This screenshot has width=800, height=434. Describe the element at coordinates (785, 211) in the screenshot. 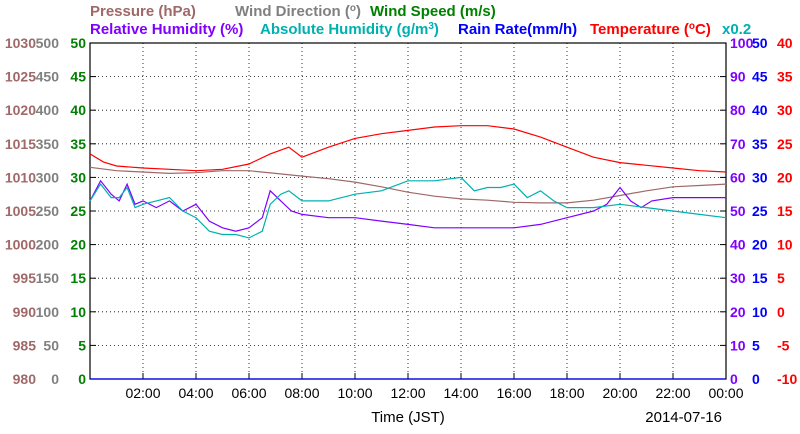

I see `y-tick-temperature: 15` at that location.